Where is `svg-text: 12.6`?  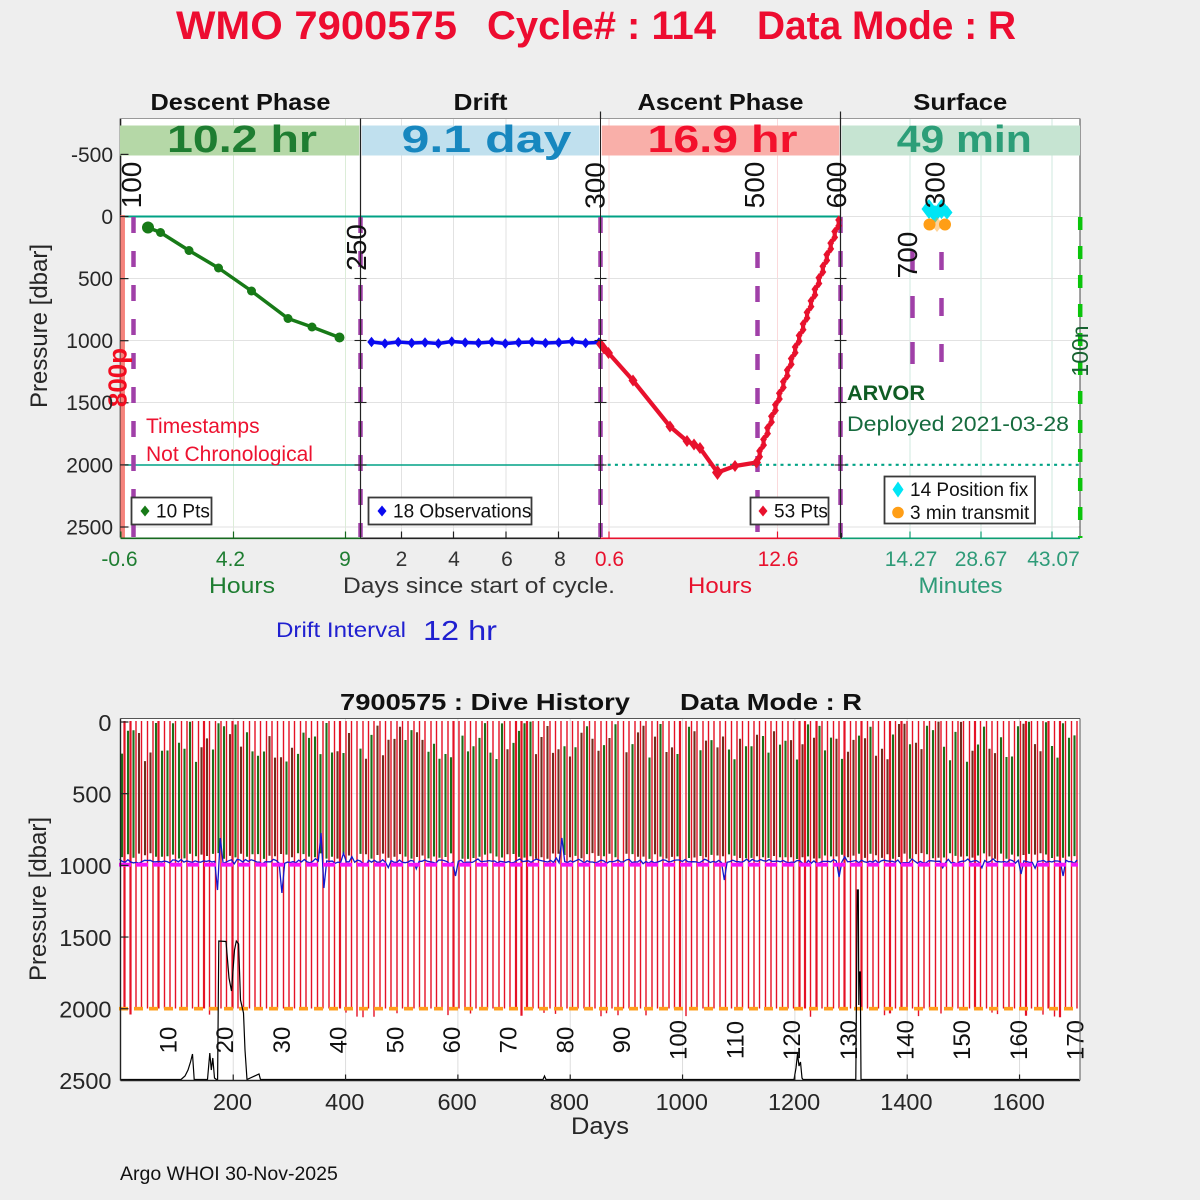
svg-text: 12.6 is located at coordinates (778, 559).